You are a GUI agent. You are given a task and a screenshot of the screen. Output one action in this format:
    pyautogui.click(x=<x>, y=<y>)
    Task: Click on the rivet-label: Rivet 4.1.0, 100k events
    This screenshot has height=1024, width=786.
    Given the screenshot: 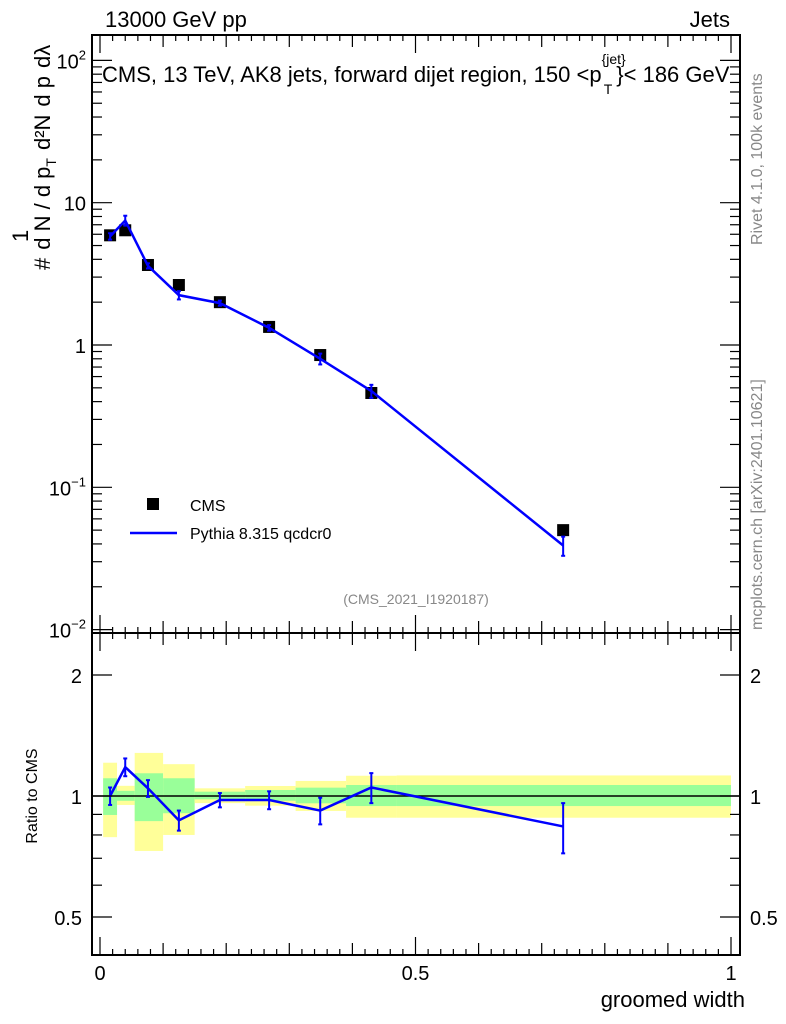 What is the action you would take?
    pyautogui.click(x=757, y=159)
    